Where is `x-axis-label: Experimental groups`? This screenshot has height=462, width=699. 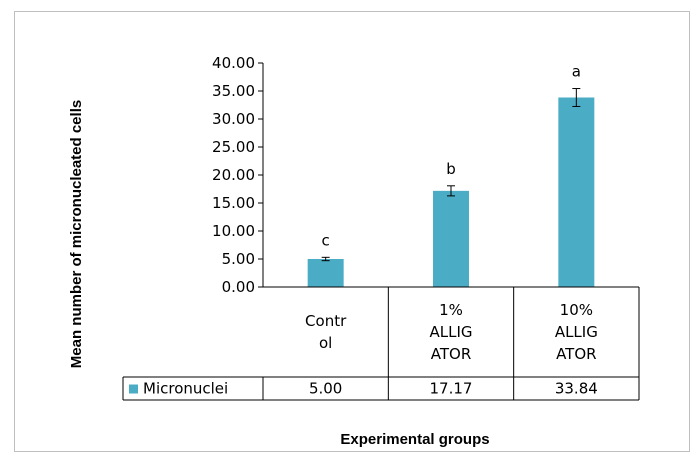
x-axis-label: Experimental groups is located at coordinates (414, 439).